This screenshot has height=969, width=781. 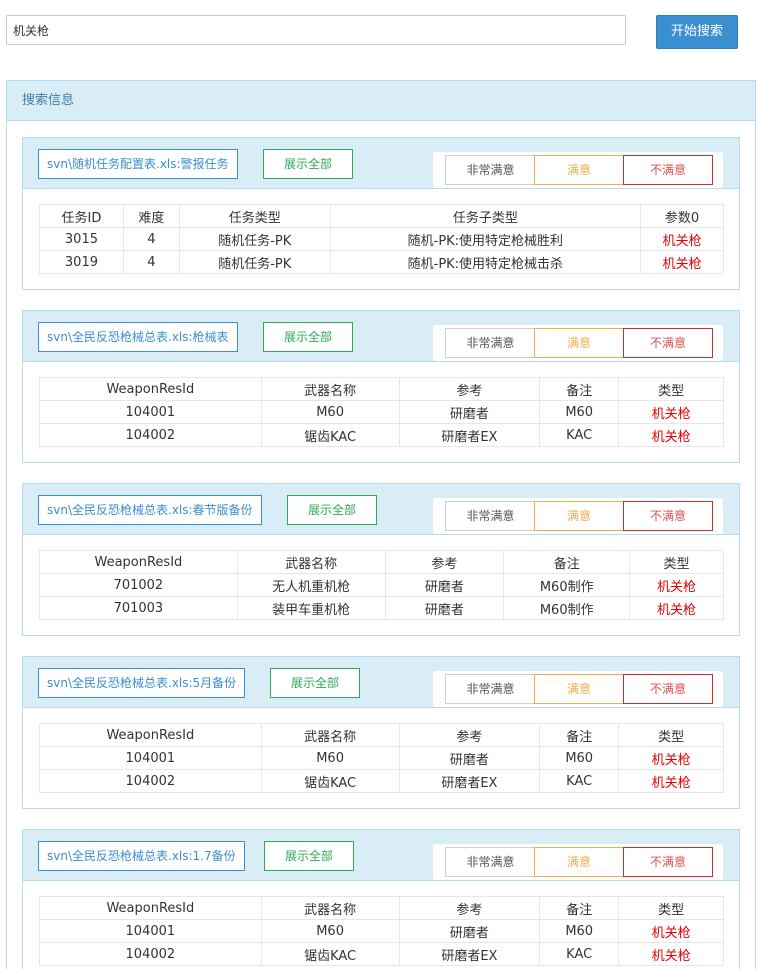 I want to click on table-header-row: 任务ID 难度 任务类型 任务子类型 参数0, so click(x=381, y=216).